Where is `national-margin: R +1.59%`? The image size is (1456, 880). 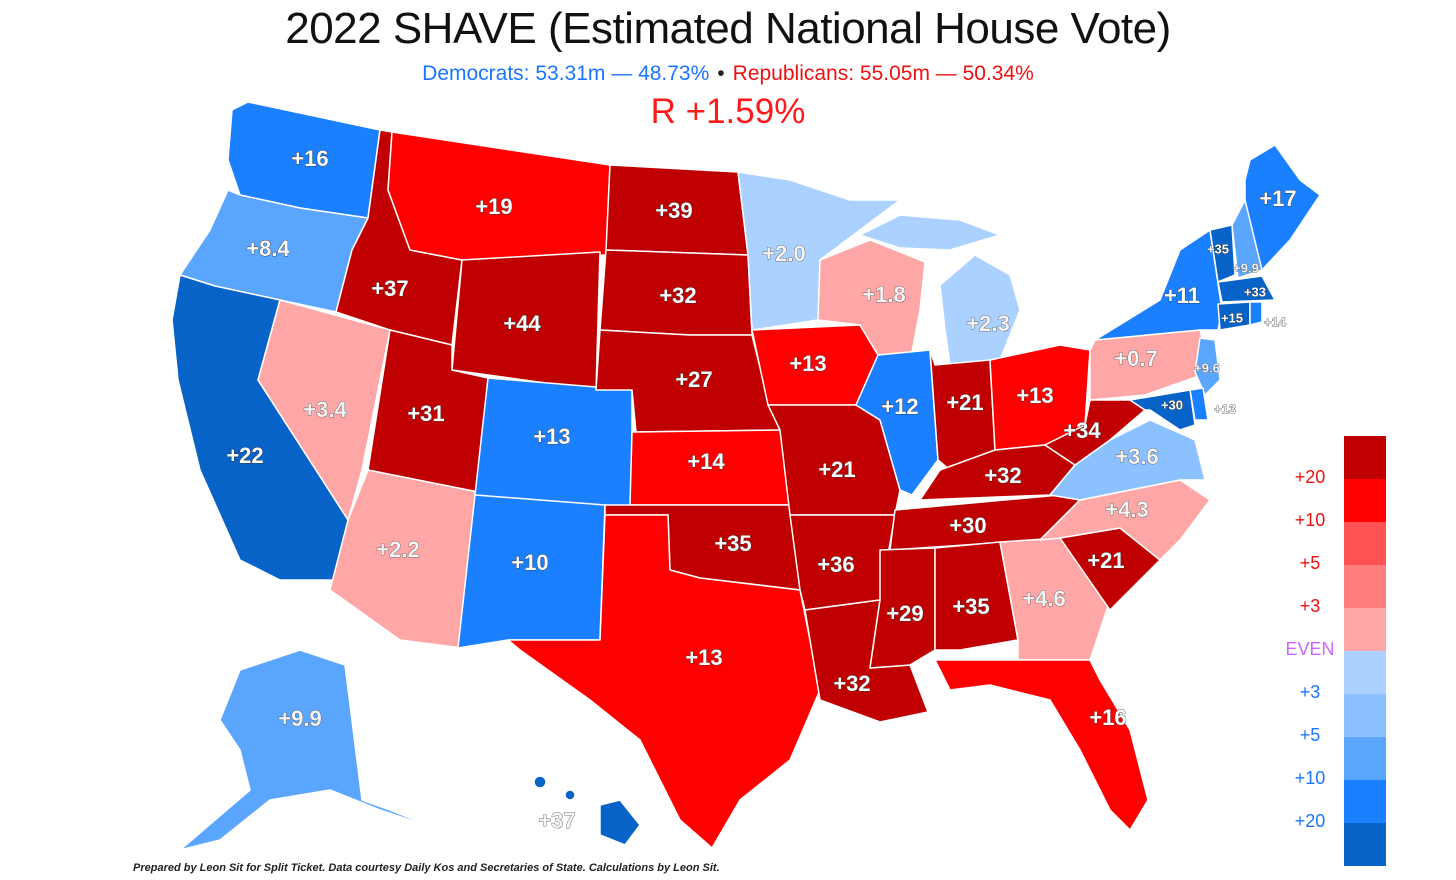 national-margin: R +1.59% is located at coordinates (728, 111).